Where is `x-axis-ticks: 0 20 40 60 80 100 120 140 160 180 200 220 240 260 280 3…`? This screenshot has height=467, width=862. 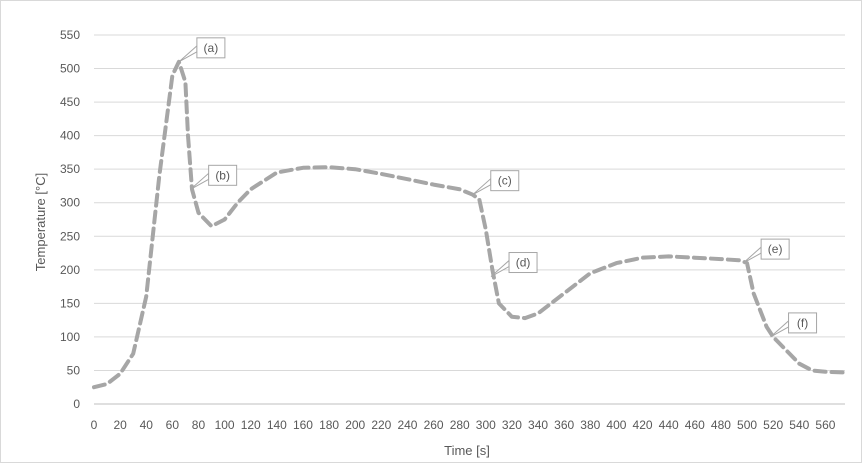 x-axis-ticks: 0 20 40 60 80 100 120 140 160 180 200 220 240 260 280 3… is located at coordinates (463, 425).